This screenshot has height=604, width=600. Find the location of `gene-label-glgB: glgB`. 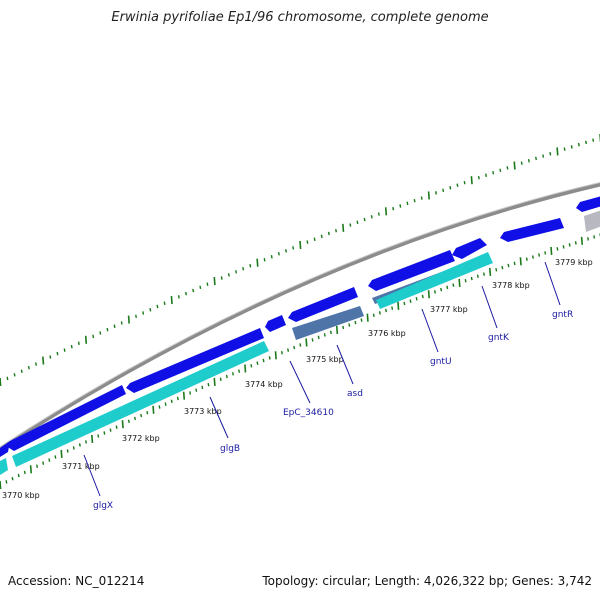

gene-label-glgB: glgB is located at coordinates (230, 449).